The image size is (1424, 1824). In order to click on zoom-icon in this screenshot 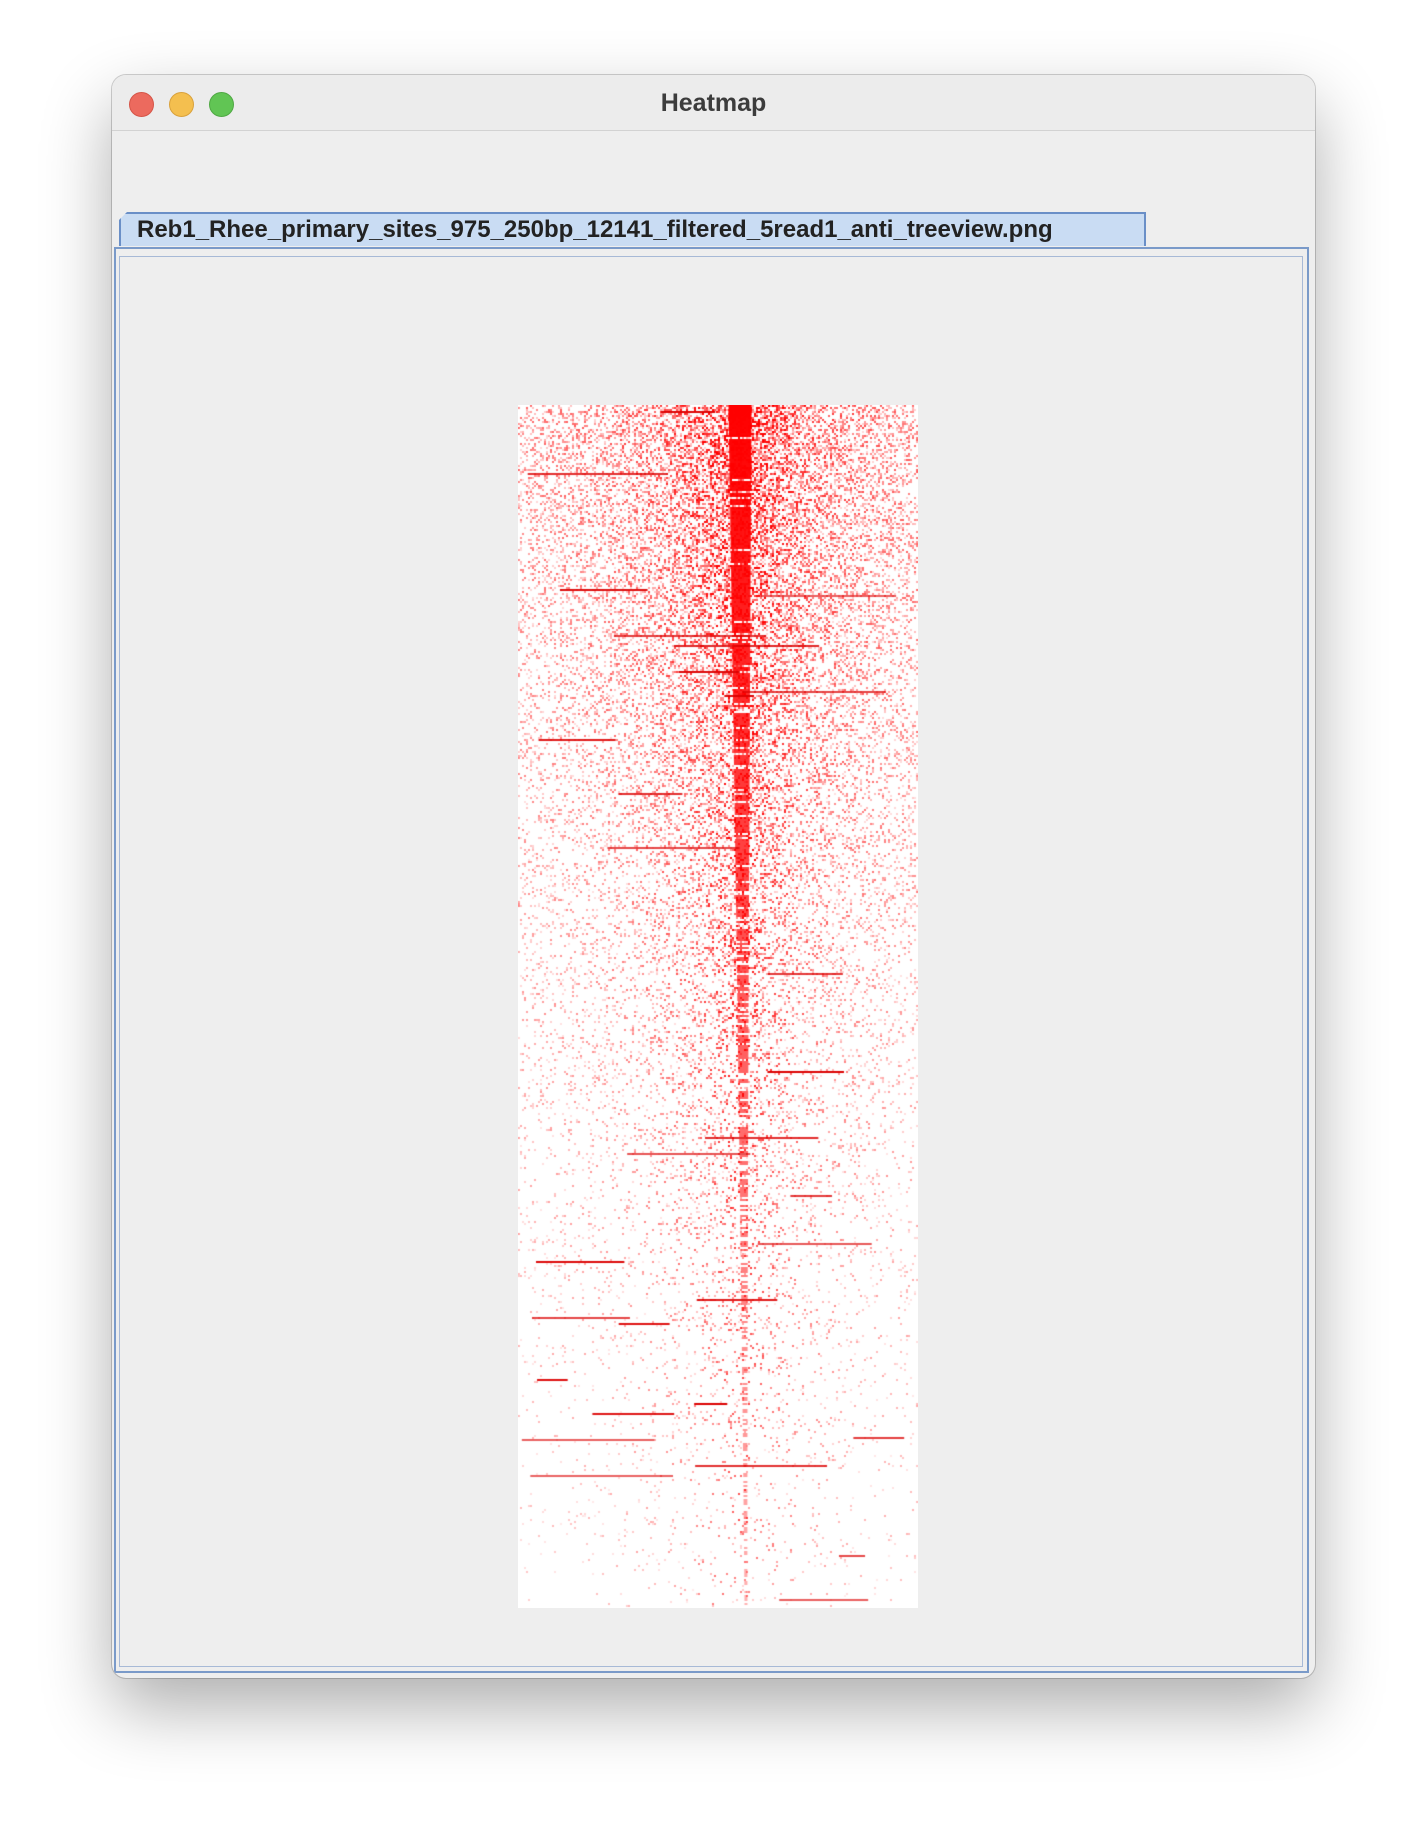, I will do `click(221, 104)`.